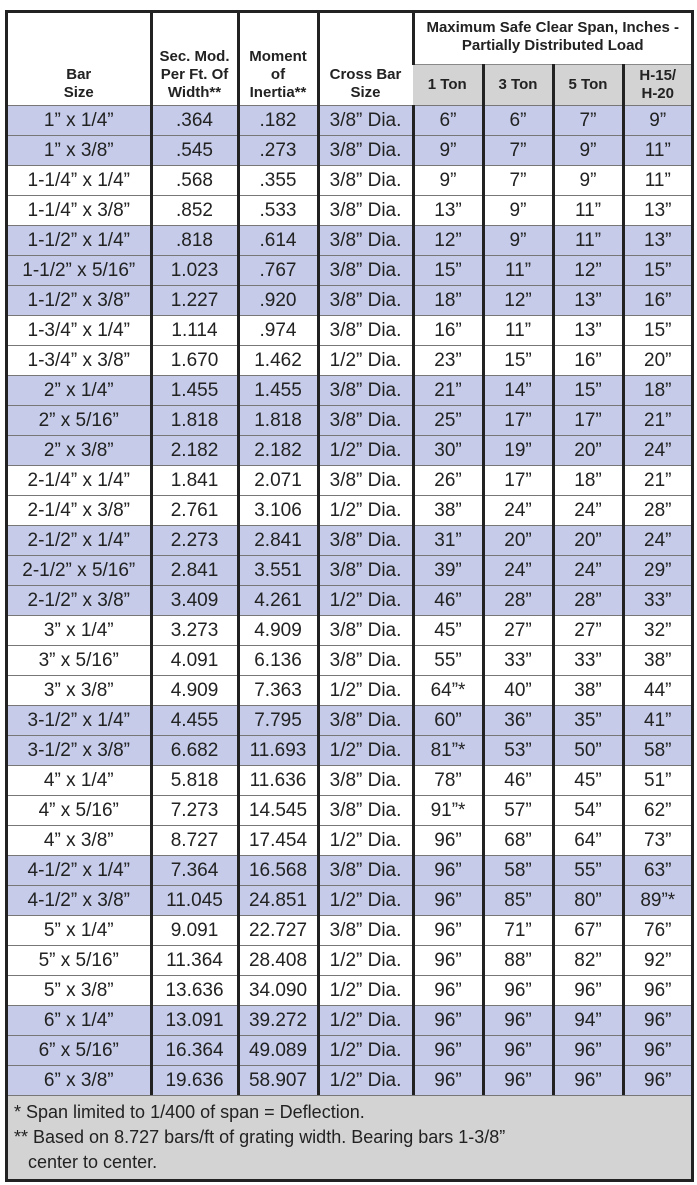 The width and height of the screenshot is (697, 1185). Describe the element at coordinates (277, 180) in the screenshot. I see `moment-of-inertia-cell: .355` at that location.